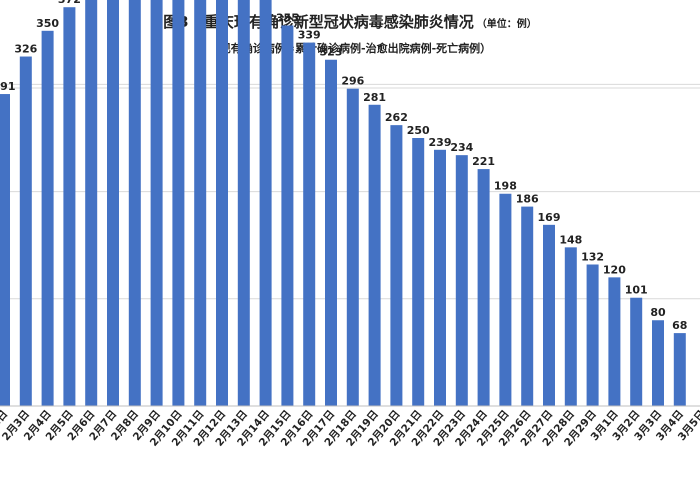 The image size is (700, 500). I want to click on data-label: 350, so click(47, 23).